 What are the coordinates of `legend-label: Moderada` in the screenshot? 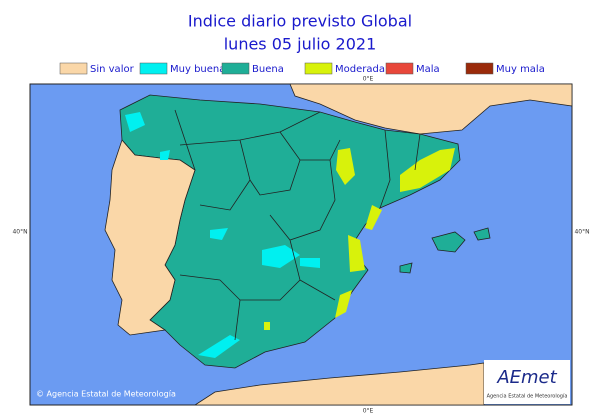 It's located at (360, 69).